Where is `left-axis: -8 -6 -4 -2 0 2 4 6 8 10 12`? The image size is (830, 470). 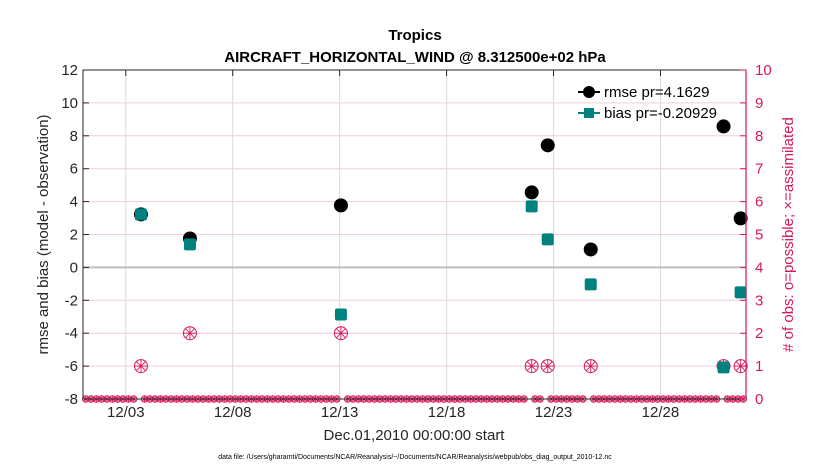
left-axis: -8 -6 -4 -2 0 2 4 6 8 10 12 is located at coordinates (75, 235).